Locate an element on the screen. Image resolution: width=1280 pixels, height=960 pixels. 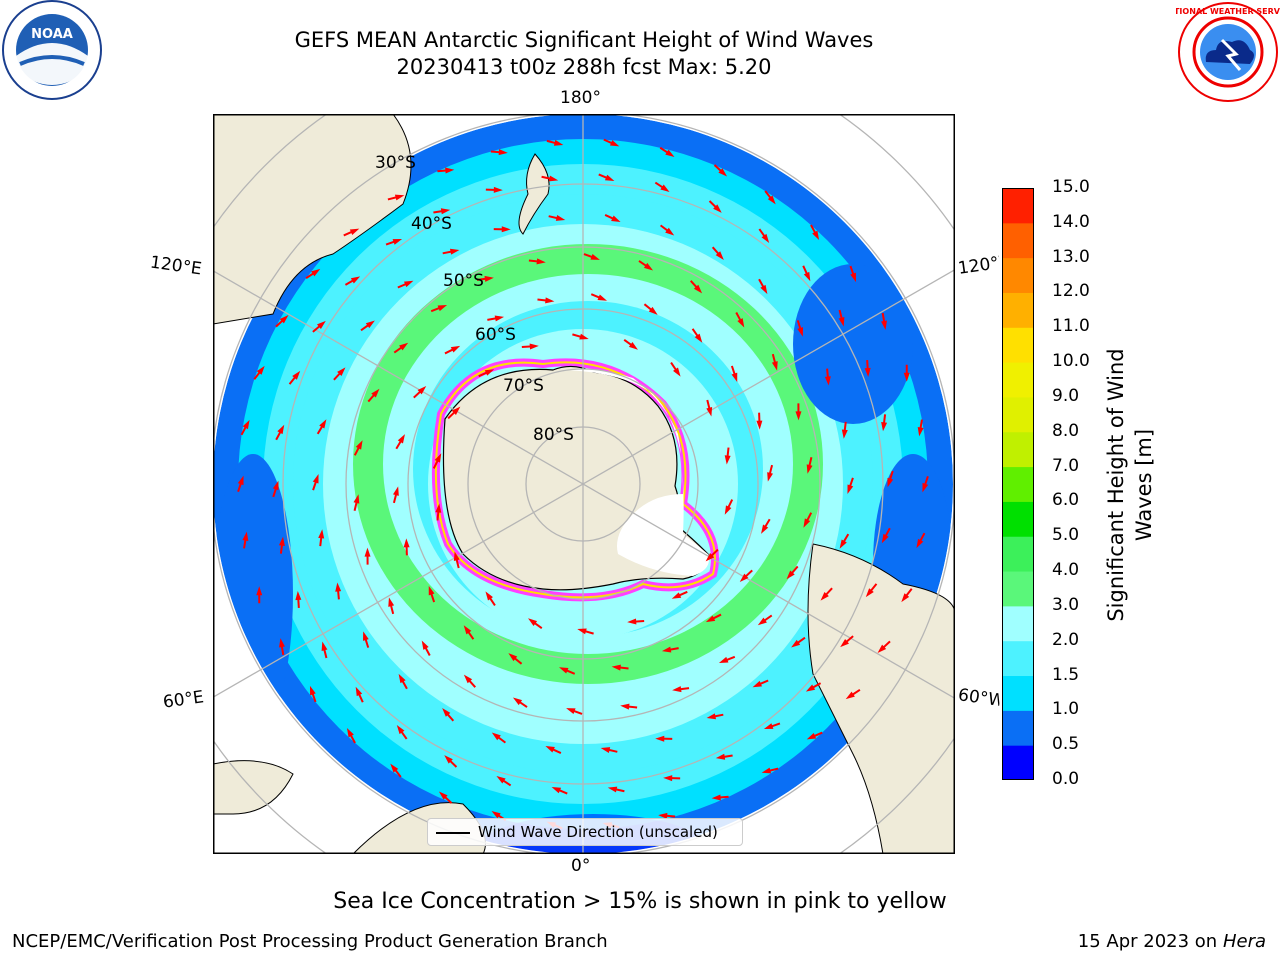
australia is located at coordinates (312, 219).